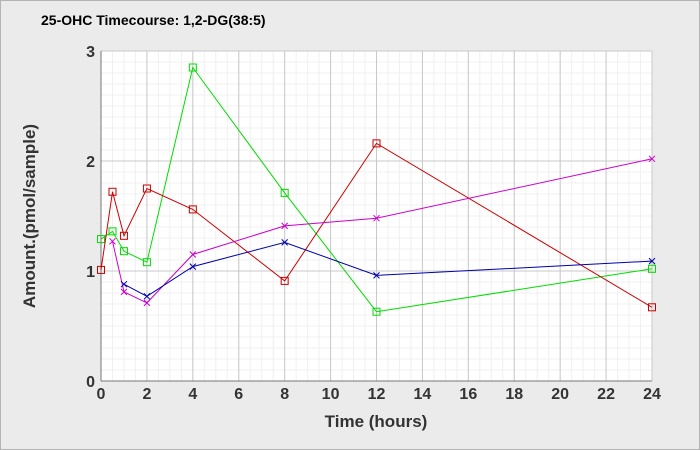 The image size is (700, 450). I want to click on y-tick-label: 3, so click(90, 52).